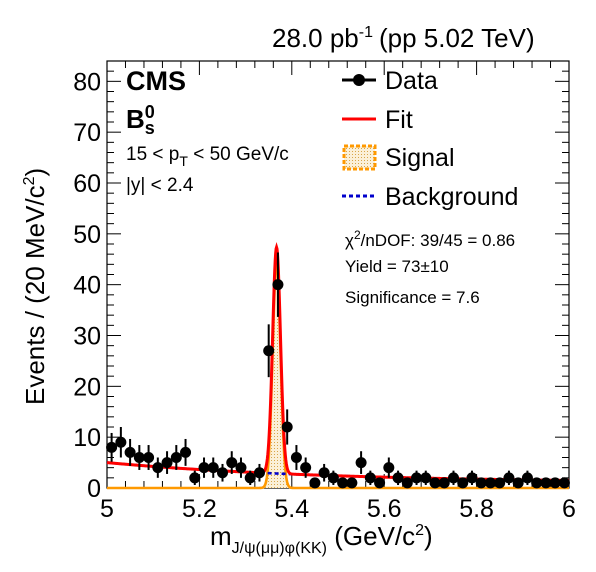 Image resolution: width=596 pixels, height=572 pixels. Describe the element at coordinates (35, 286) in the screenshot. I see `y-axis-title: Events / (20 MeV/c2)` at that location.